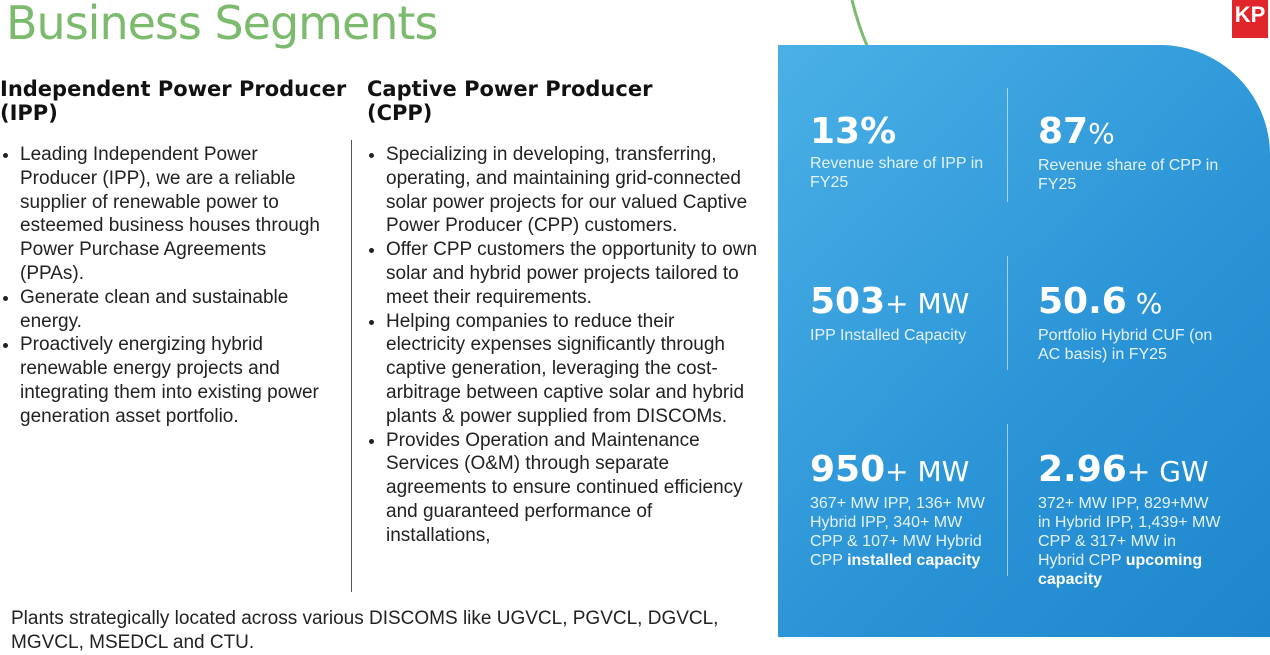 This screenshot has height=655, width=1270. Describe the element at coordinates (848, 469) in the screenshot. I see `stat-value: 950` at that location.